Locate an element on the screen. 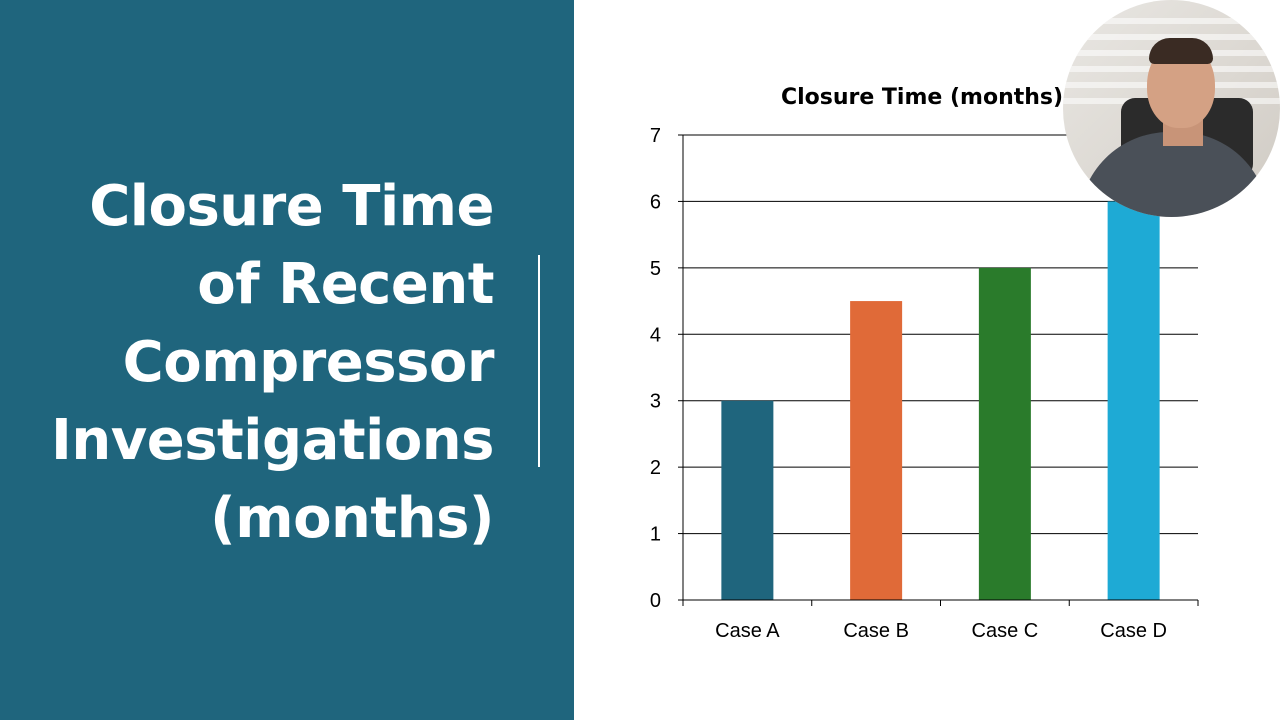 The height and width of the screenshot is (720, 1280). y-axis-ticks: 0 1 2 3 4 5 6 7 is located at coordinates (666, 368).